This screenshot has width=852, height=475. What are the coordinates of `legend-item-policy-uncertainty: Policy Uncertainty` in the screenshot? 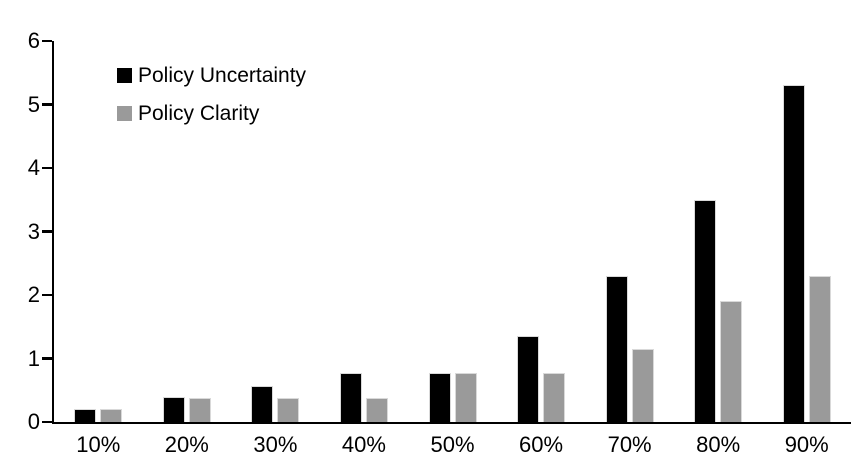 It's located at (211, 75).